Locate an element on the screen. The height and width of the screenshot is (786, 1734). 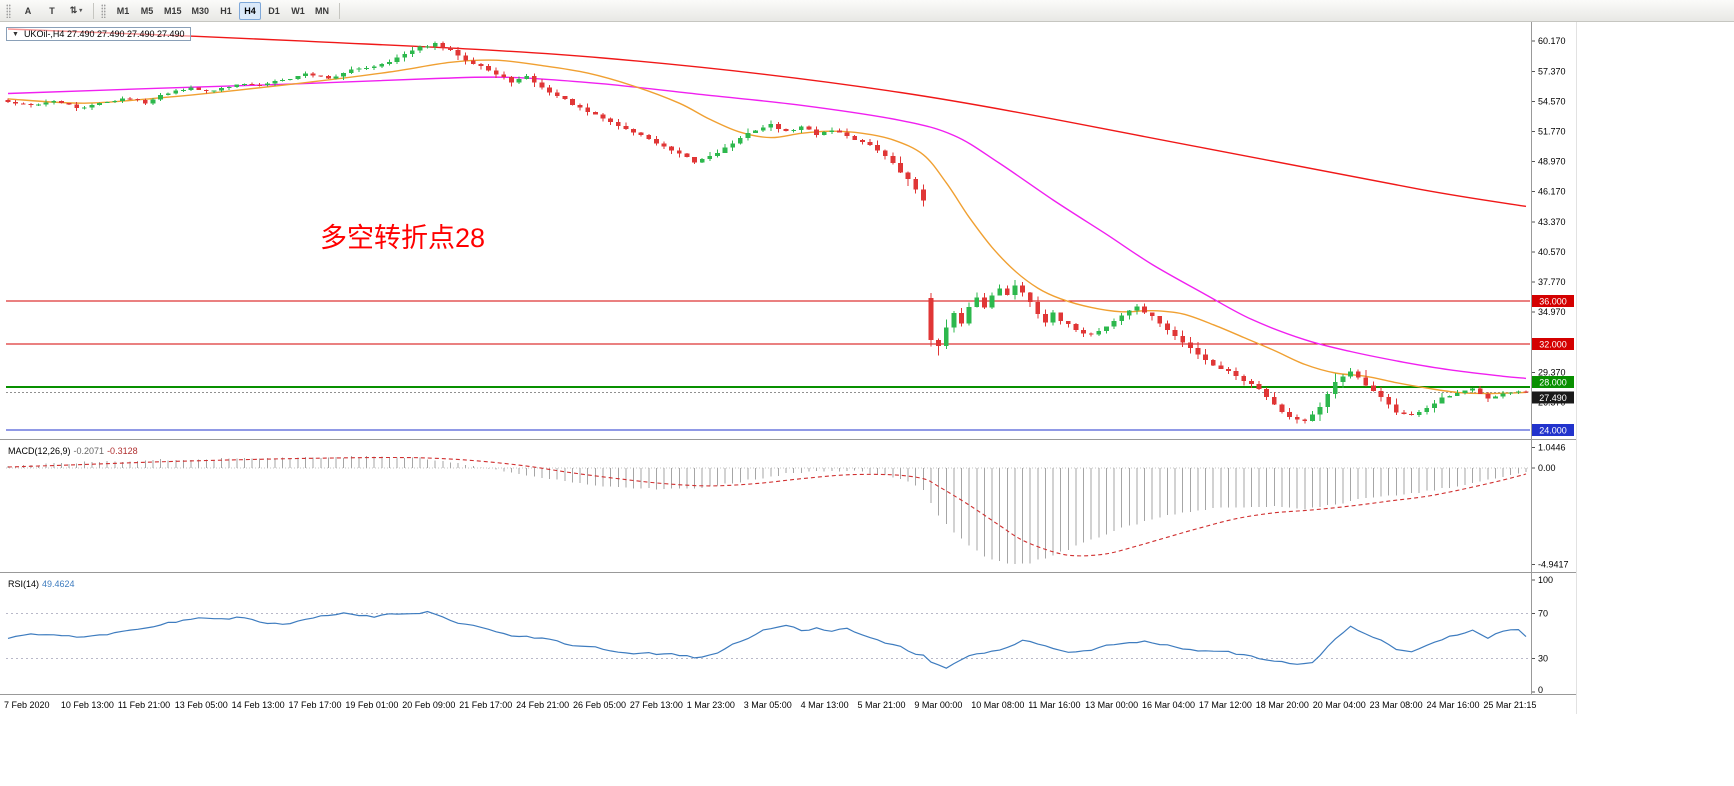
svg-text: 30 is located at coordinates (1543, 658).